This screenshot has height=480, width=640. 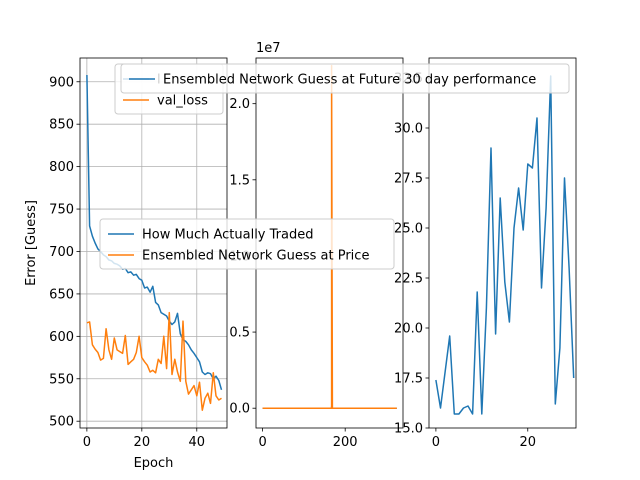 I want to click on legend-subplot-2-box, so click(x=247, y=244).